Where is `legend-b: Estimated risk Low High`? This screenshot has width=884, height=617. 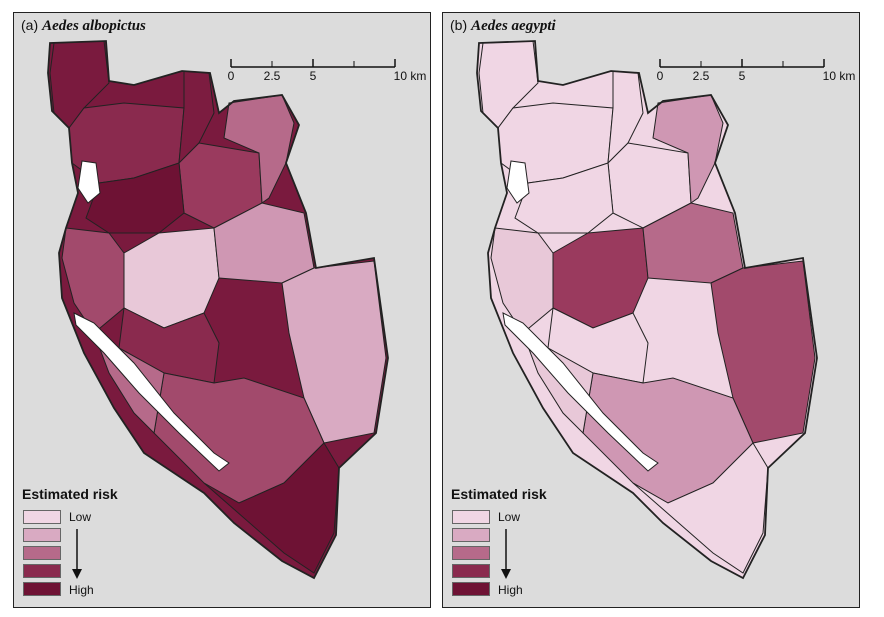 legend-b: Estimated risk Low High is located at coordinates (521, 543).